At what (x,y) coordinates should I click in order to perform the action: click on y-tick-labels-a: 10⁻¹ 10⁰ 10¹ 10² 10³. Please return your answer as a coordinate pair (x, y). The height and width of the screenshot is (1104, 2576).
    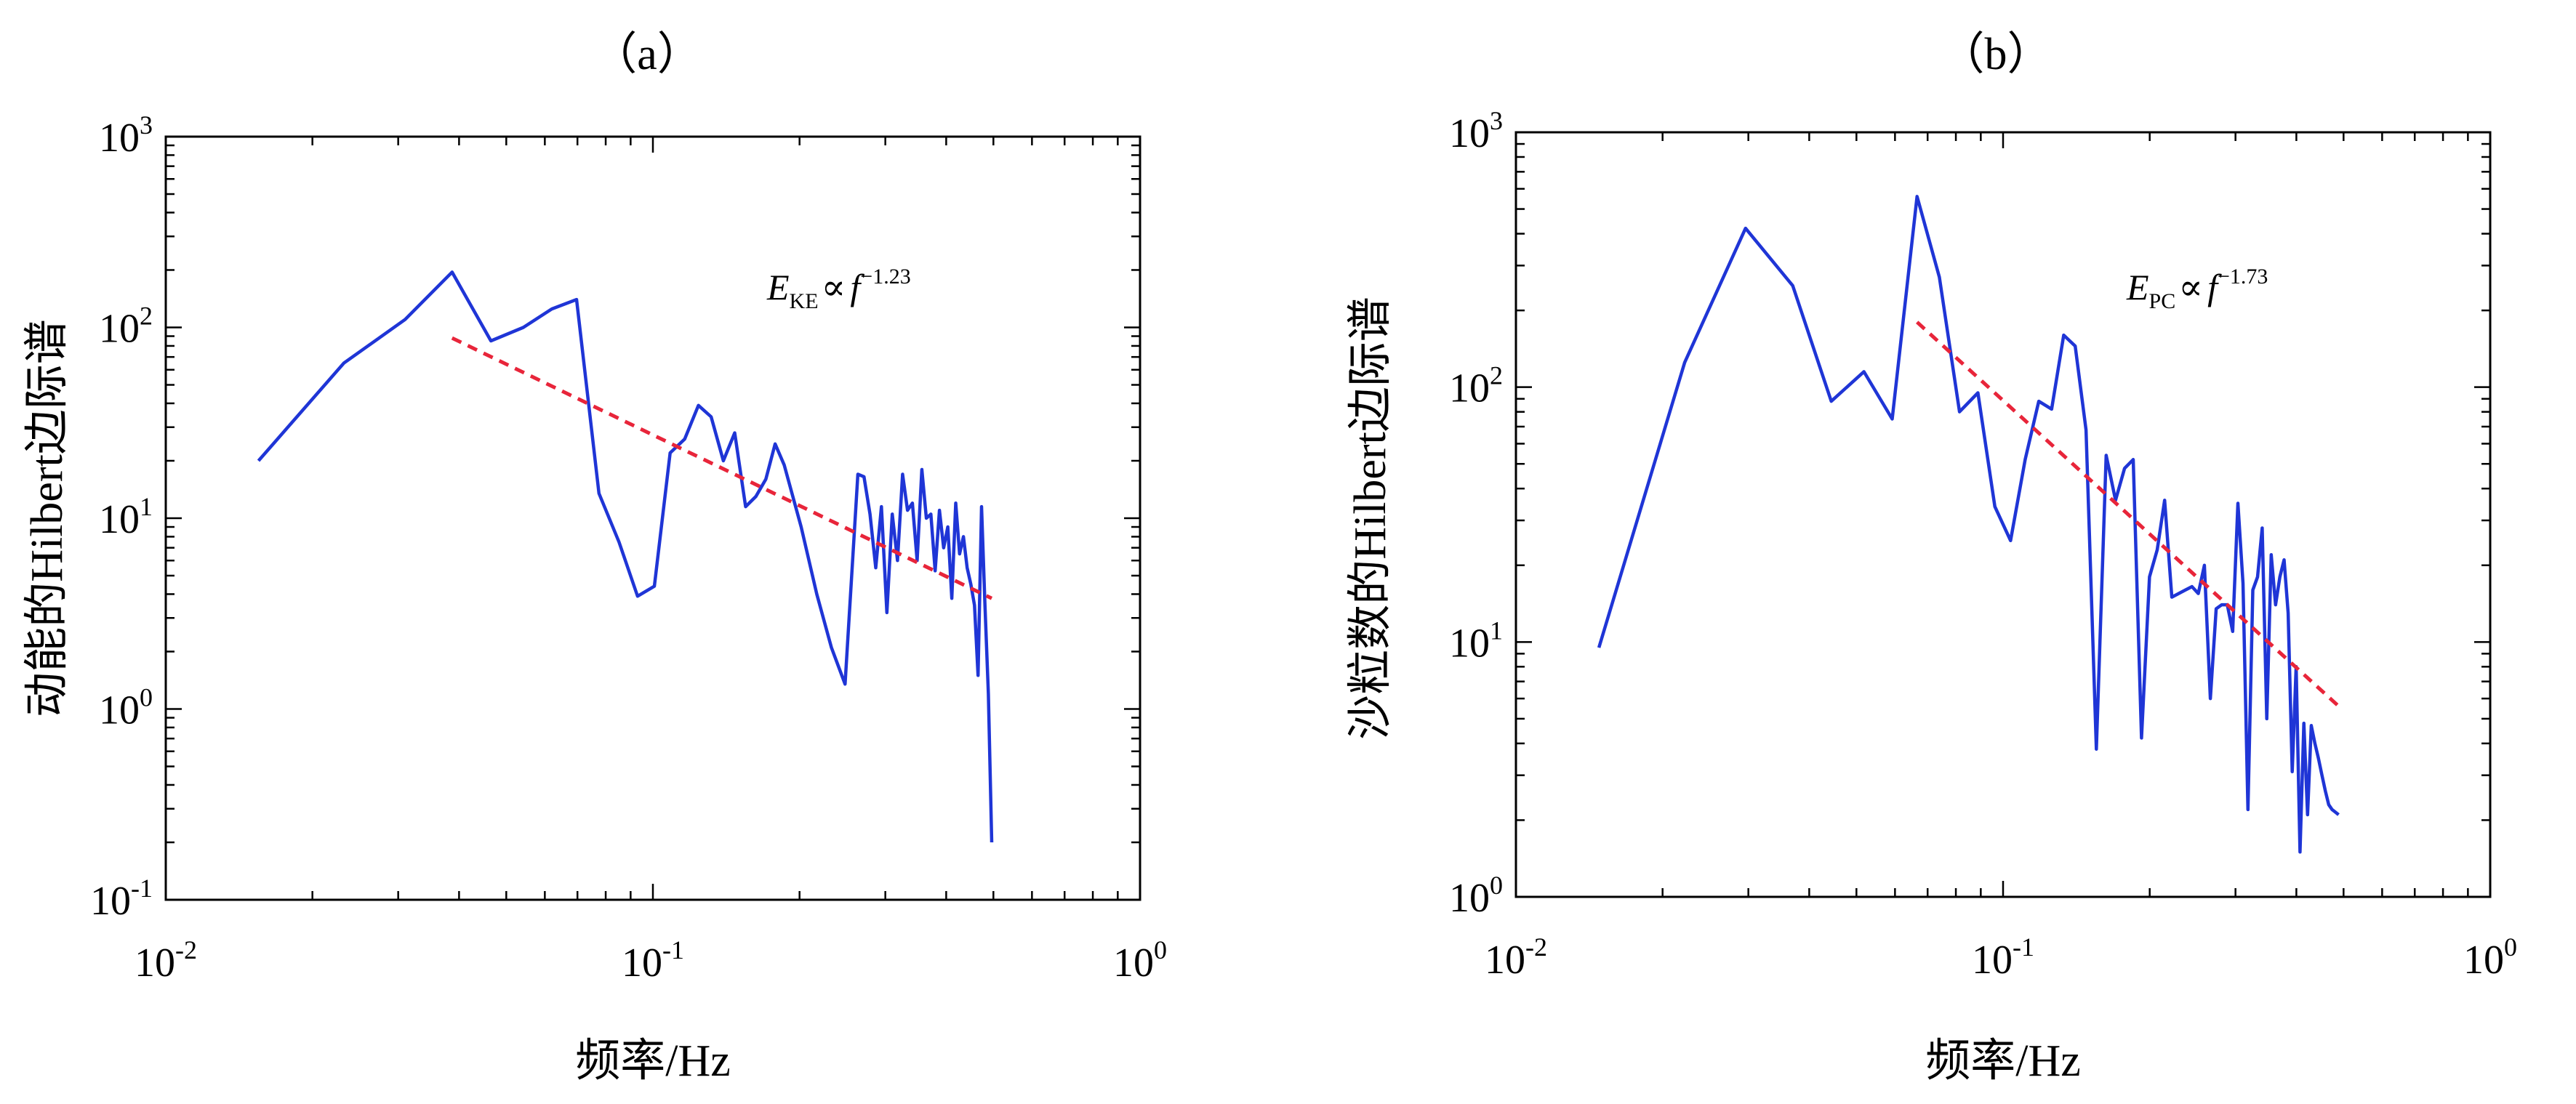
    Looking at the image, I should click on (122, 517).